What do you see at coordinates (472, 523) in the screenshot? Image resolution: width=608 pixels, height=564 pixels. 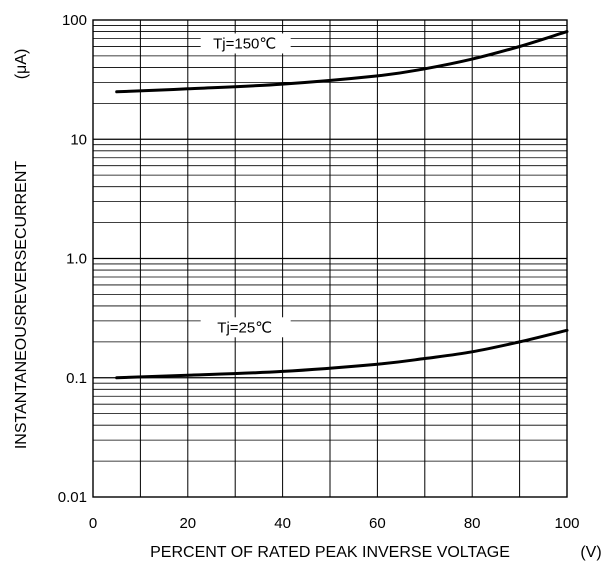 I see `x-tick-label: 80` at bounding box center [472, 523].